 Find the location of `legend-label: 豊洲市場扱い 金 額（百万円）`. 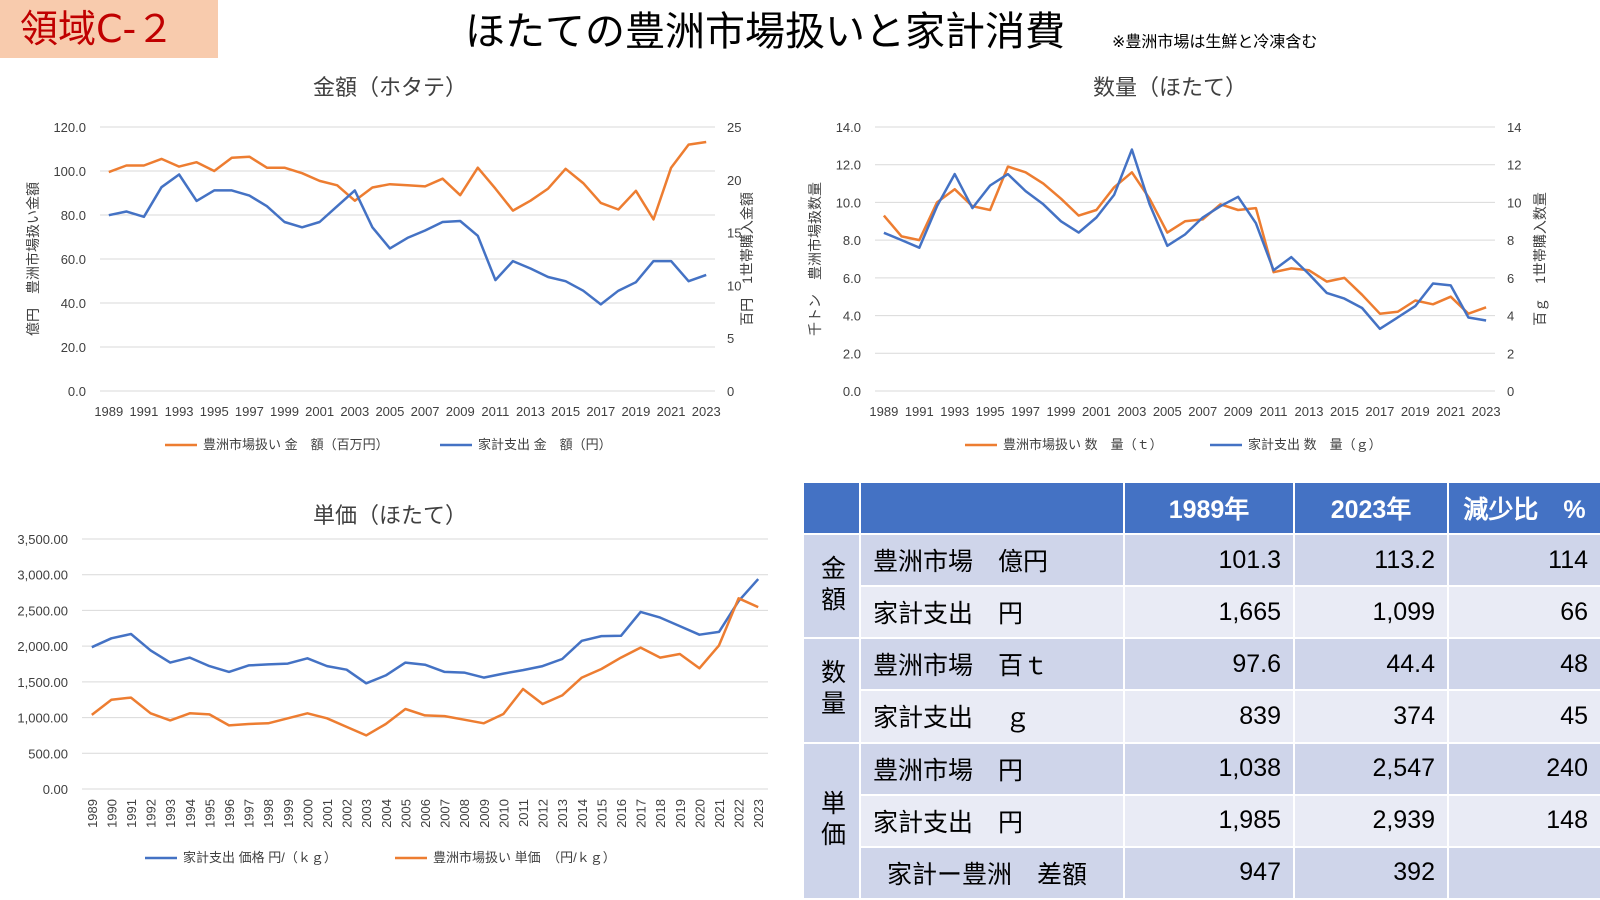

legend-label: 豊洲市場扱い 金 額（百万円） is located at coordinates (296, 444).